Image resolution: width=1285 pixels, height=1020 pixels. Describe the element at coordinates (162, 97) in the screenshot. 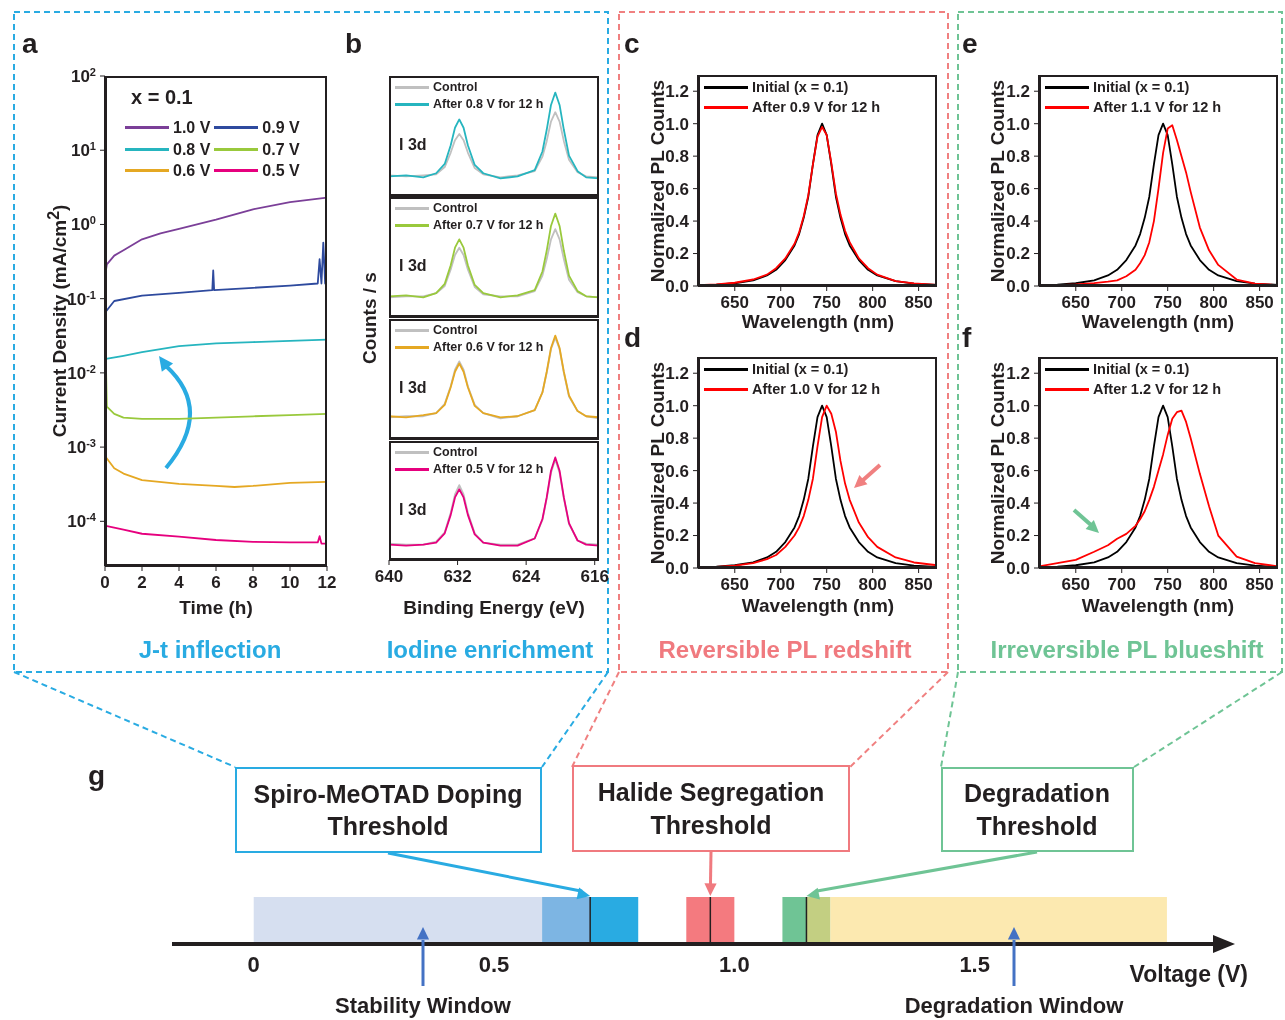

I see `legend-title: x = 0.1` at that location.